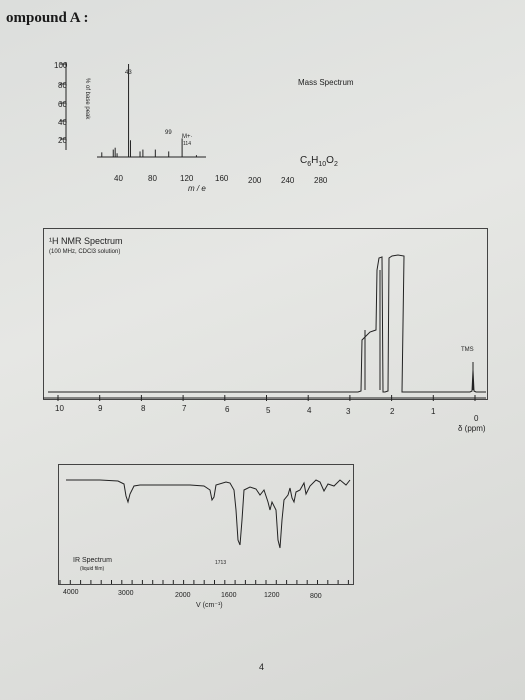 The width and height of the screenshot is (525, 700). Describe the element at coordinates (221, 563) in the screenshot. I see `ir-peak-label: 1713` at that location.